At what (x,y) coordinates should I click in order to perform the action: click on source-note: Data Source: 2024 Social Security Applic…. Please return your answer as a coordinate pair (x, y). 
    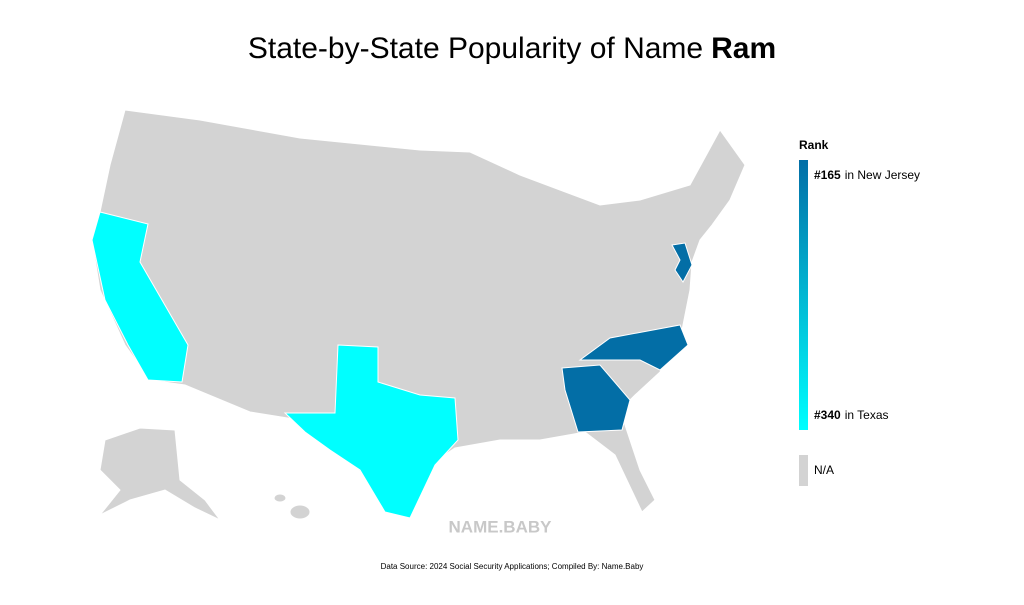
    Looking at the image, I should click on (512, 566).